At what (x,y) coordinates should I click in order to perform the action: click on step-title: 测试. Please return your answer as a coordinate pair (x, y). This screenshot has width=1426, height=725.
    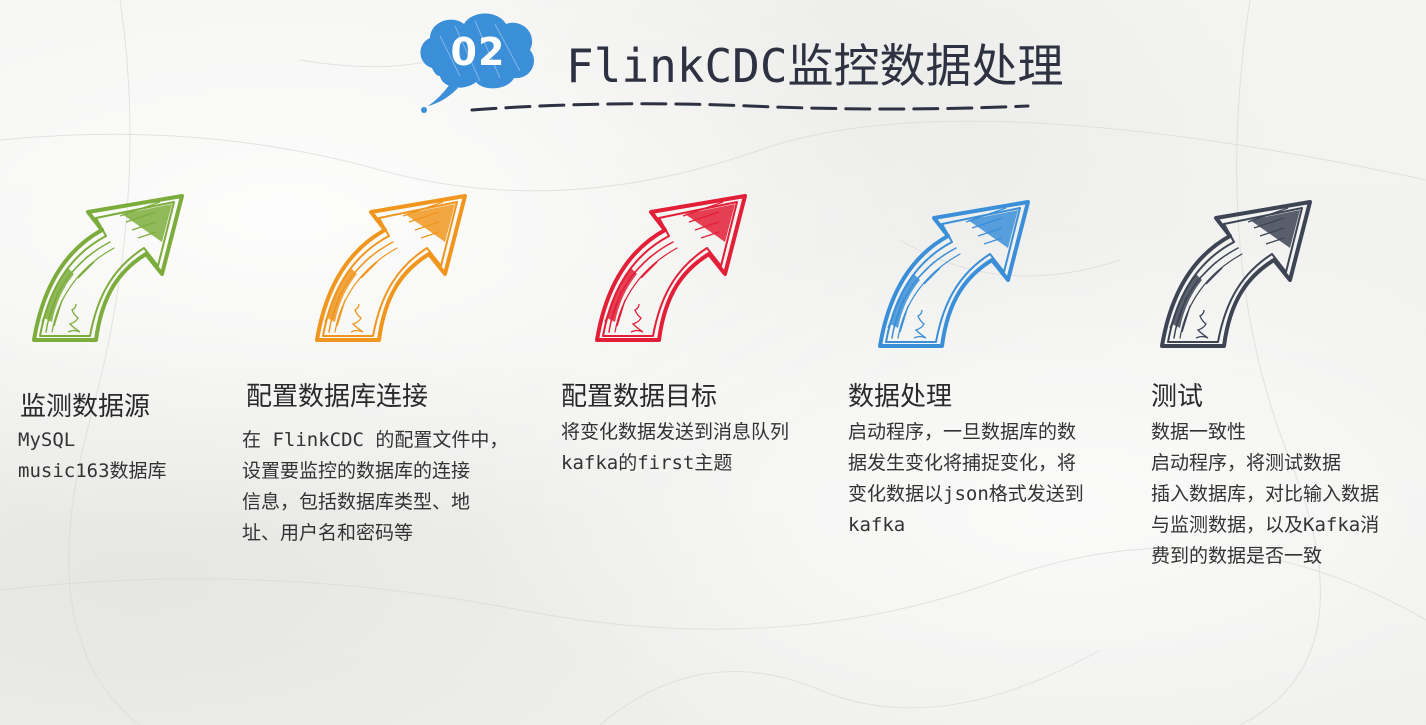
    Looking at the image, I should click on (1177, 397).